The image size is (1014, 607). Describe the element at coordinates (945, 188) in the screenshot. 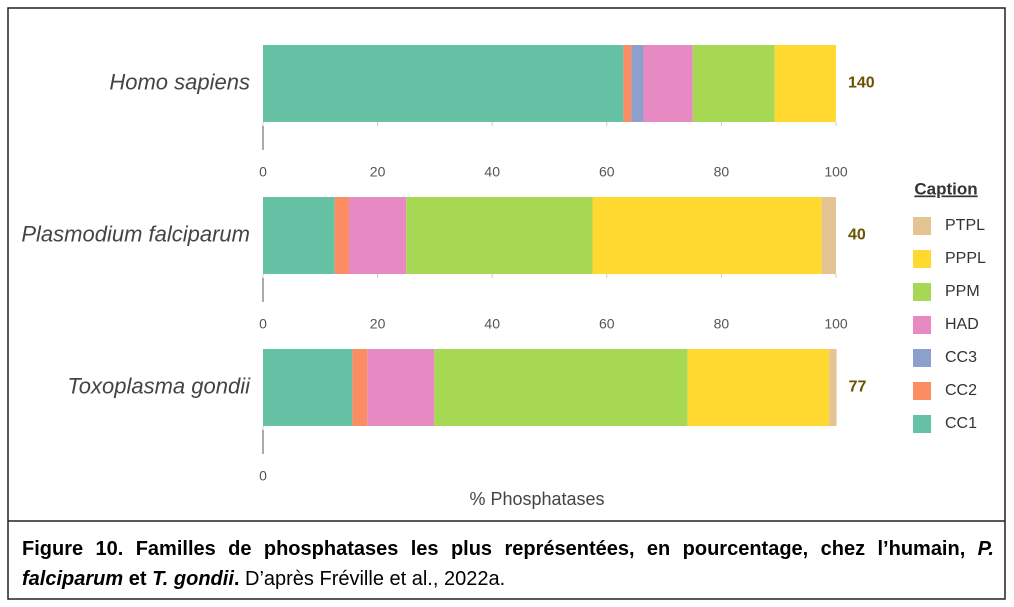

I see `legend-title: Caption` at that location.